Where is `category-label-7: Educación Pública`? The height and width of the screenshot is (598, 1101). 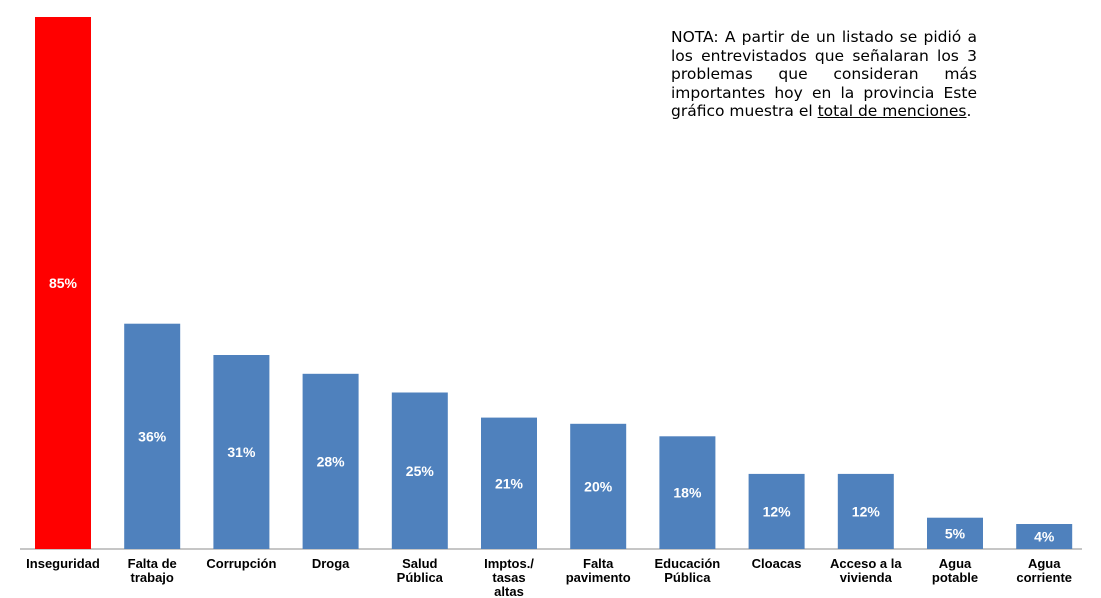
category-label-7: Educación Pública is located at coordinates (688, 570).